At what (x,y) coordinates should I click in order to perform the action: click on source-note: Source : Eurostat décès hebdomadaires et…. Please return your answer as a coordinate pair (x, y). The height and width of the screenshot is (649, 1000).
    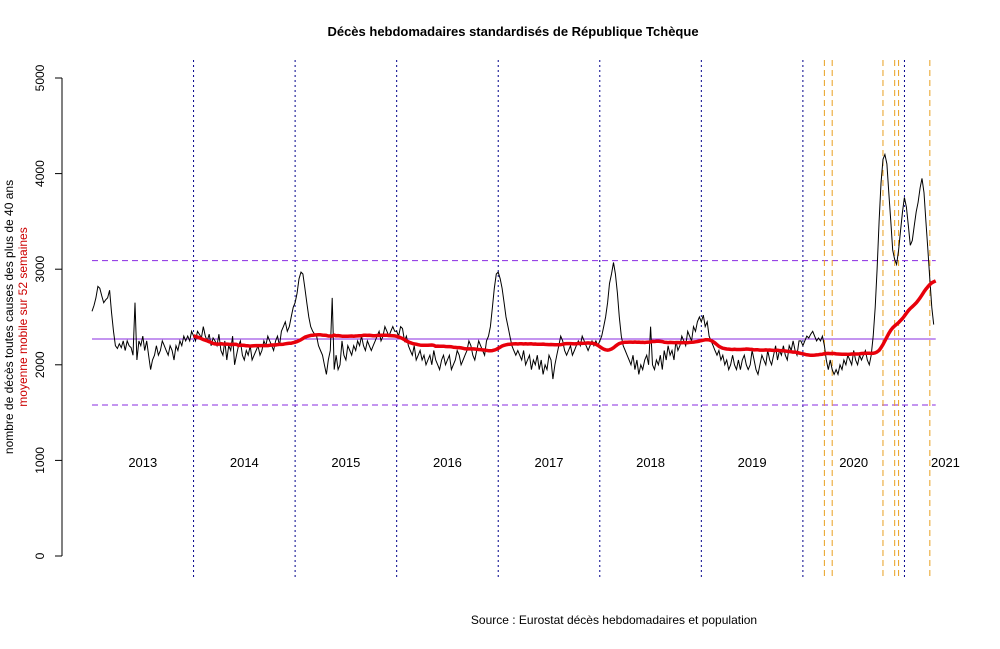
    Looking at the image, I should click on (614, 620).